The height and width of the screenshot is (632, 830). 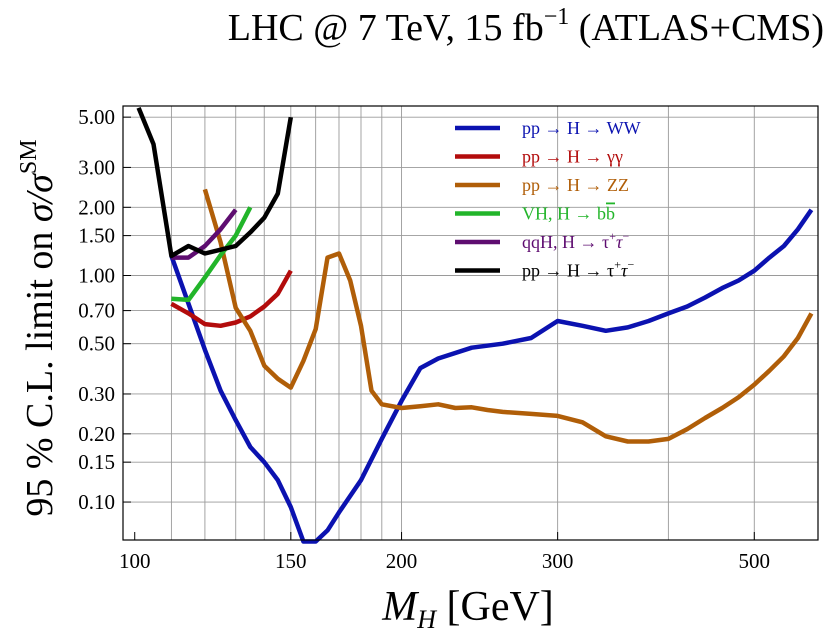 What do you see at coordinates (556, 17) in the screenshot?
I see `chart-title-superscript: −1` at bounding box center [556, 17].